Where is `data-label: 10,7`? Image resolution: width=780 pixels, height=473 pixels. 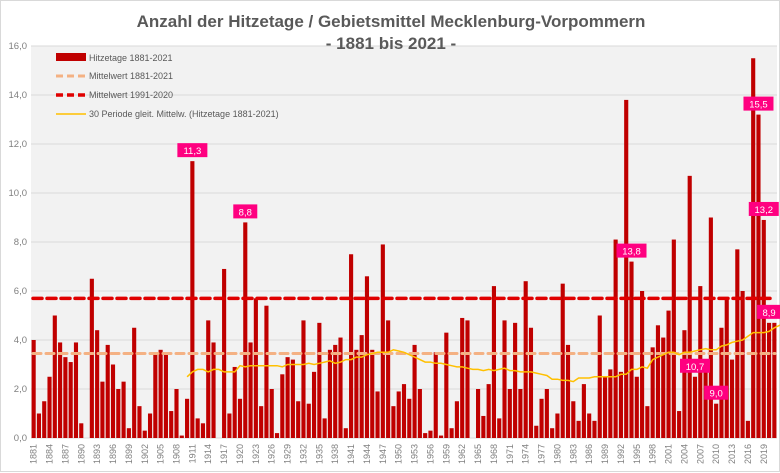 data-label: 10,7 is located at coordinates (695, 367).